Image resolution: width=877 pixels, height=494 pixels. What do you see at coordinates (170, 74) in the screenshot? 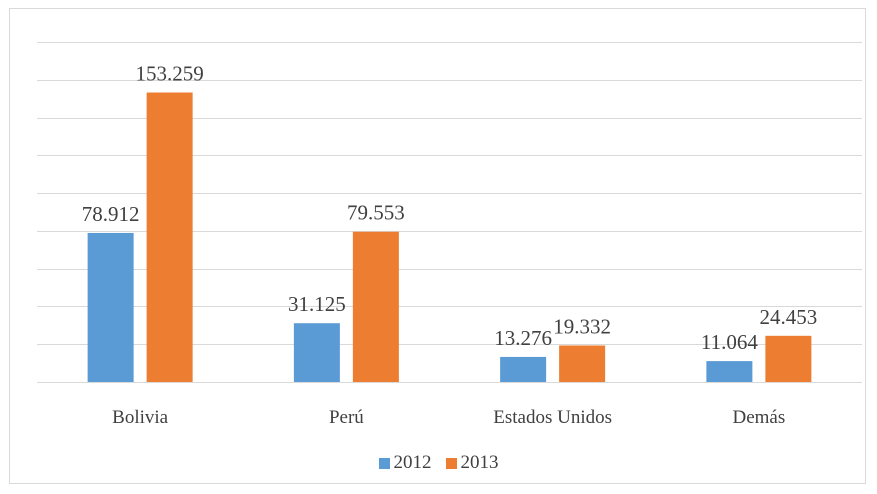
I see `data-label-2013-0: 153.259` at bounding box center [170, 74].